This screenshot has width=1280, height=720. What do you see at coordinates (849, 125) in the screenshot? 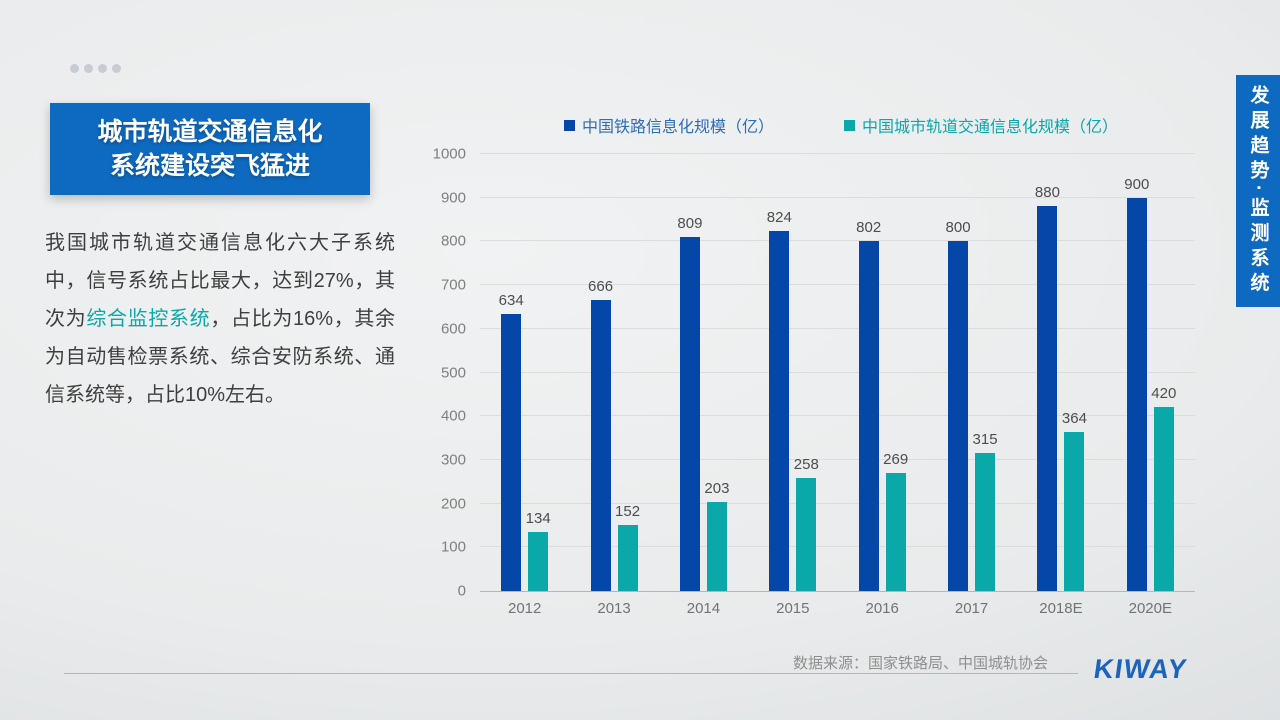
I see `legend-swatch-urban-rail` at bounding box center [849, 125].